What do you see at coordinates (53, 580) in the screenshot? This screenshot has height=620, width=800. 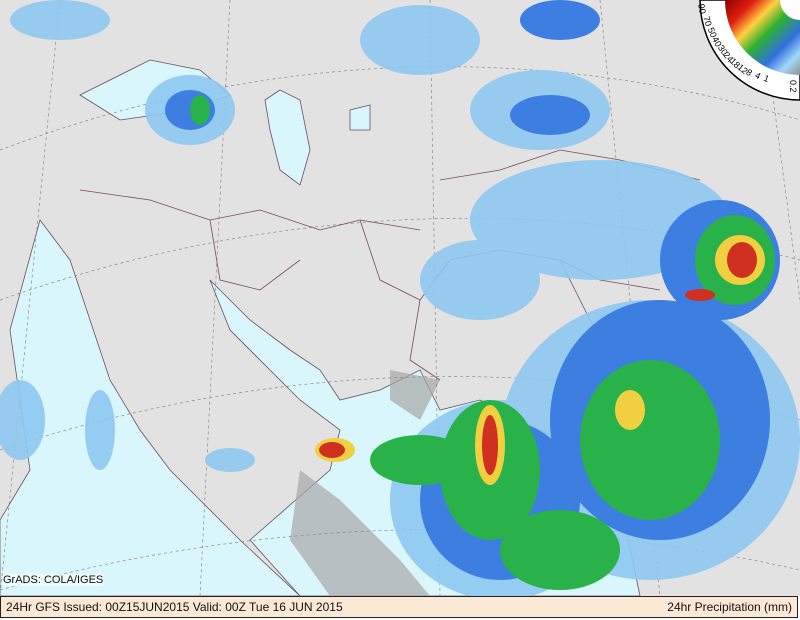 I see `grads-credit: GrADS: COLA/IGES` at bounding box center [53, 580].